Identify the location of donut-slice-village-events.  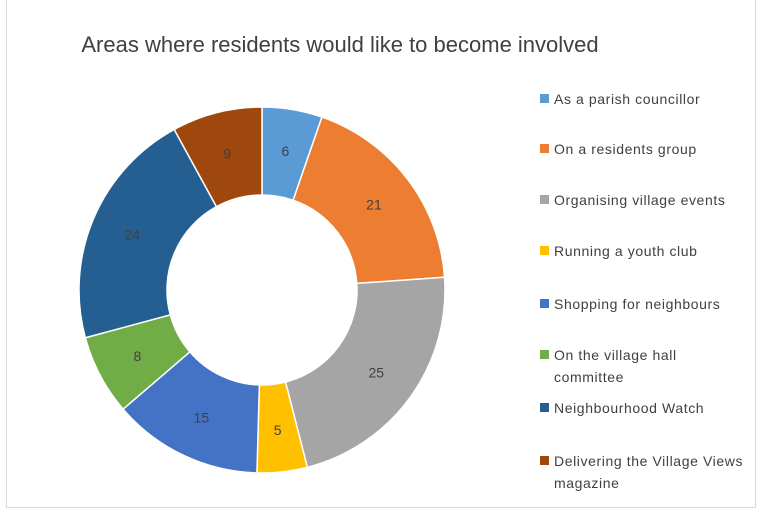
(365, 372).